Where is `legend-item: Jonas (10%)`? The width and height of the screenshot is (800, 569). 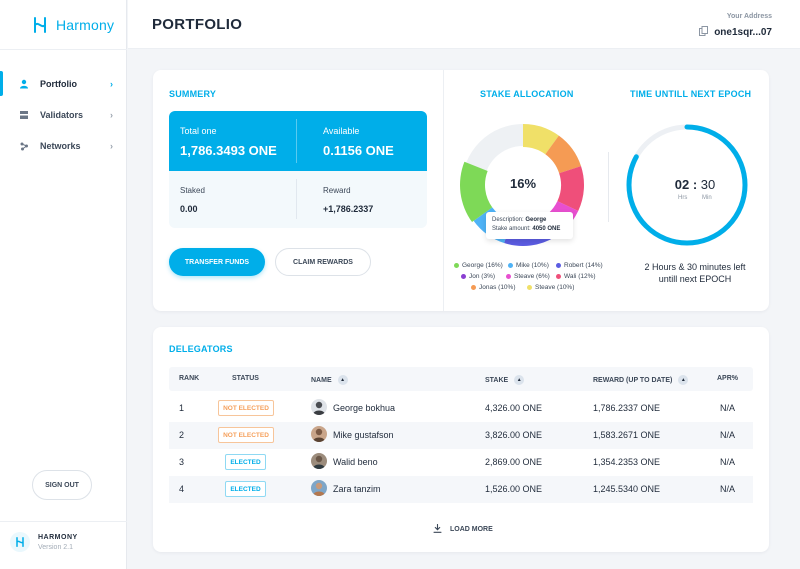 legend-item: Jonas (10%) is located at coordinates (493, 287).